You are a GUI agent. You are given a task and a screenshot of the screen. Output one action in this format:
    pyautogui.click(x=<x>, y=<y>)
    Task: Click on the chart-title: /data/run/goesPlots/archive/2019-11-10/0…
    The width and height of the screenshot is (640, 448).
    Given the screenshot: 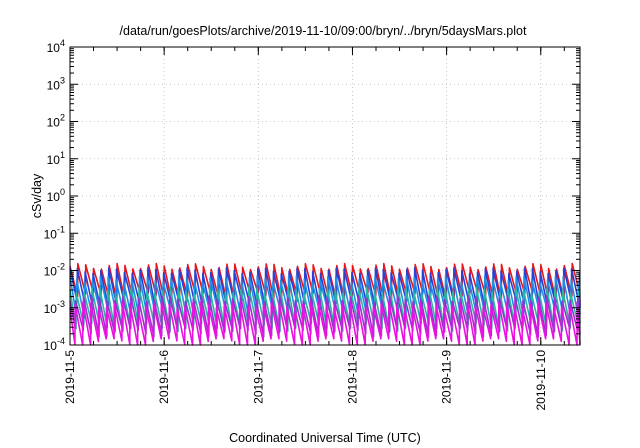 What is the action you would take?
    pyautogui.click(x=323, y=31)
    